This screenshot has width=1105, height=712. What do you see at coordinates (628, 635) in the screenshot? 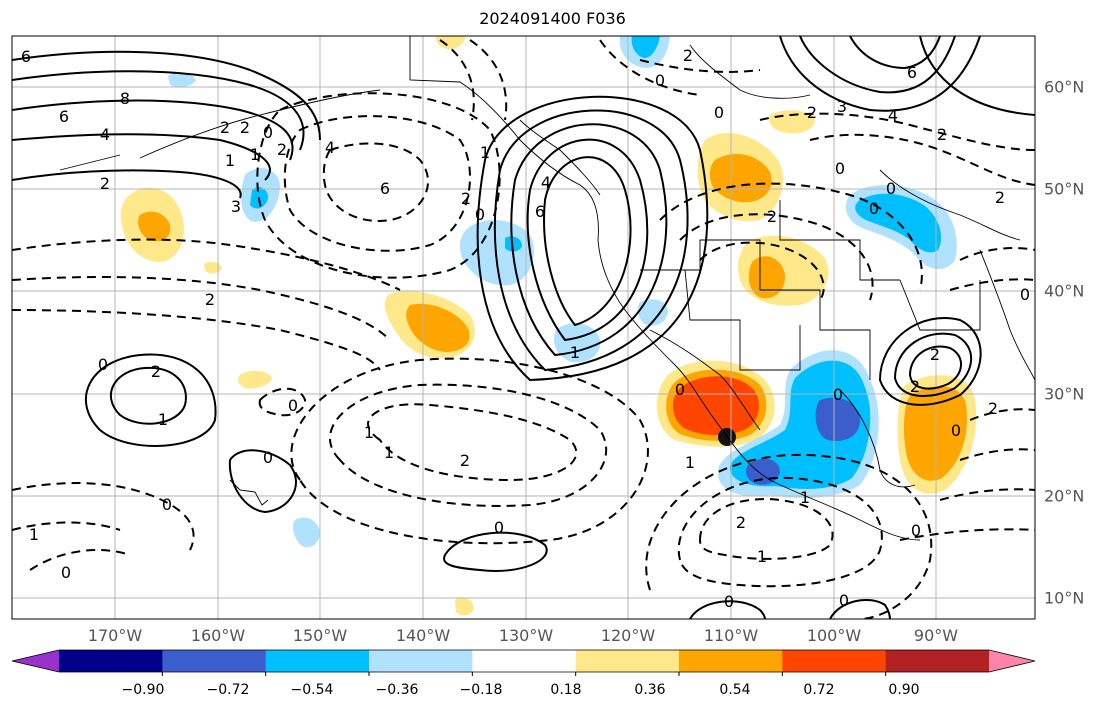
I see `lon-label: 120°W` at bounding box center [628, 635].